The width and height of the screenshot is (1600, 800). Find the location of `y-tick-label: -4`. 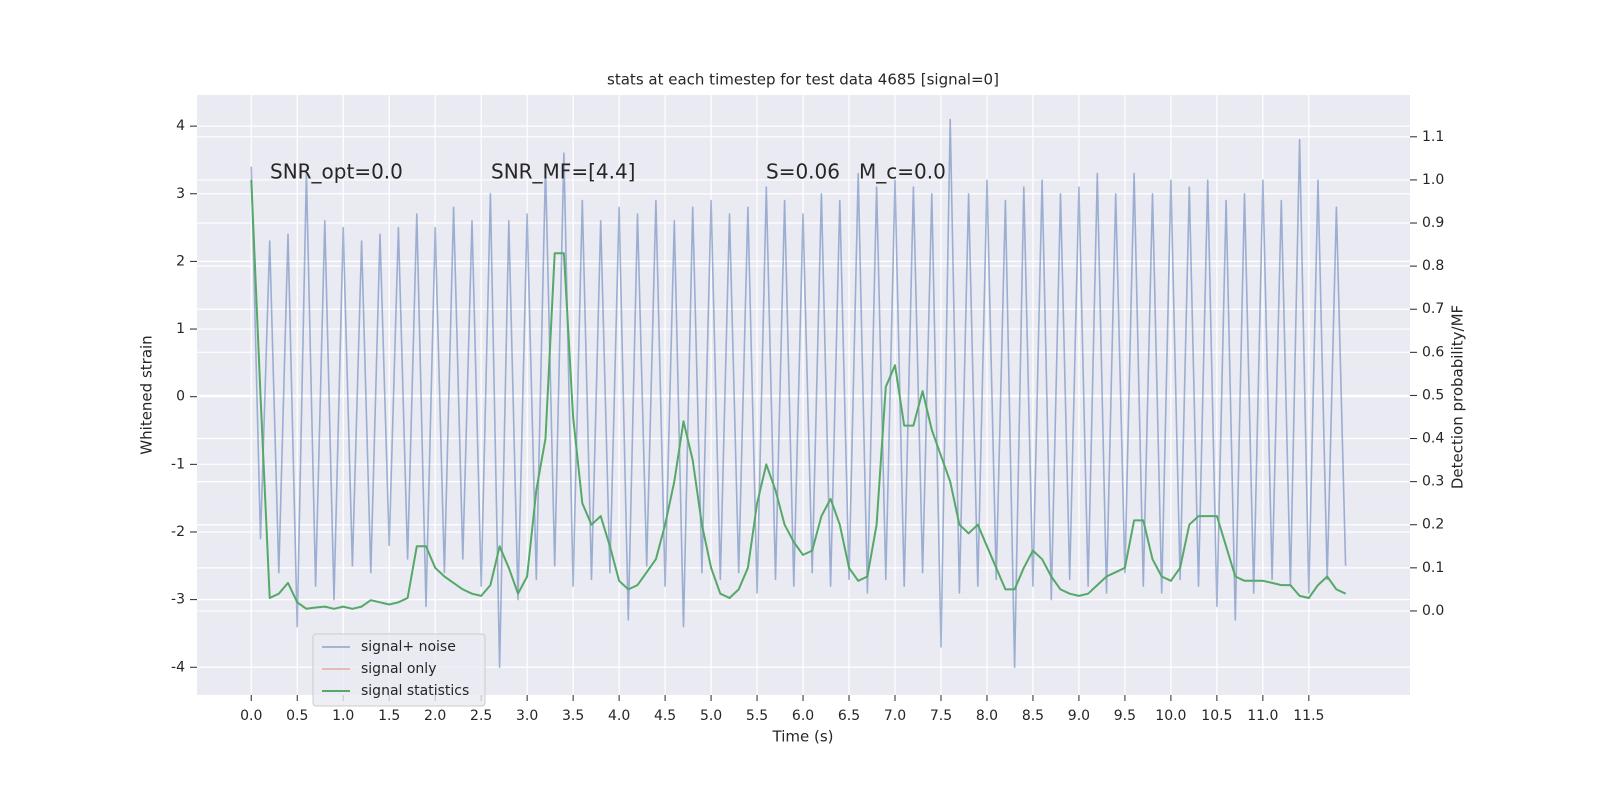

y-tick-label: -4 is located at coordinates (178, 667).